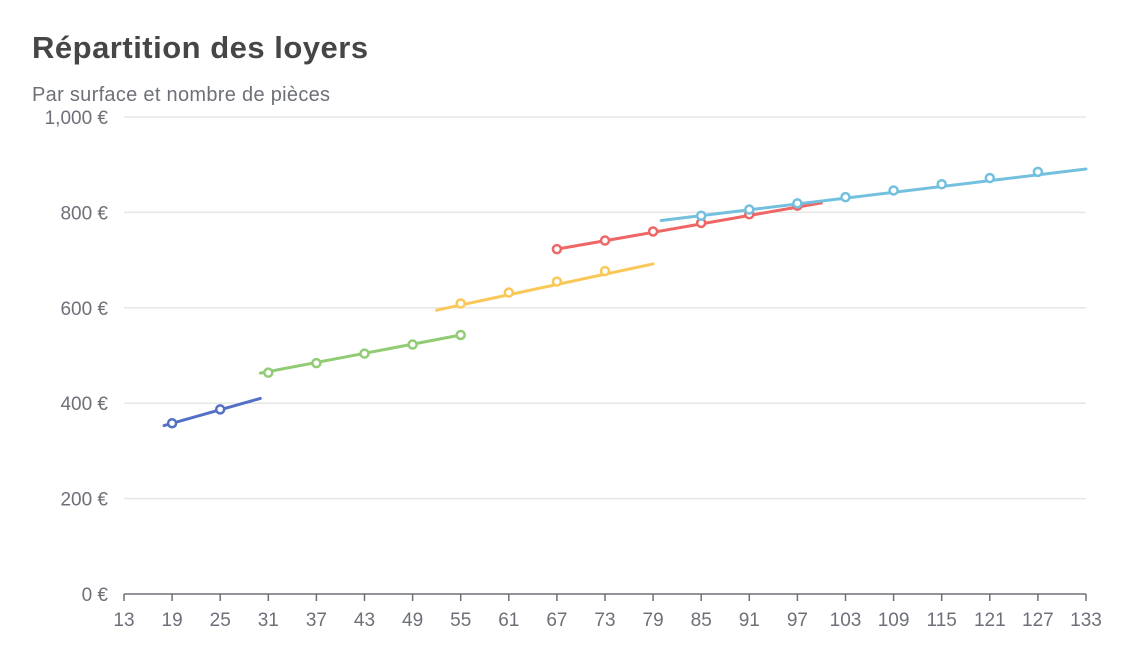 The image size is (1146, 668). I want to click on y-tick: 400 €, so click(84, 404).